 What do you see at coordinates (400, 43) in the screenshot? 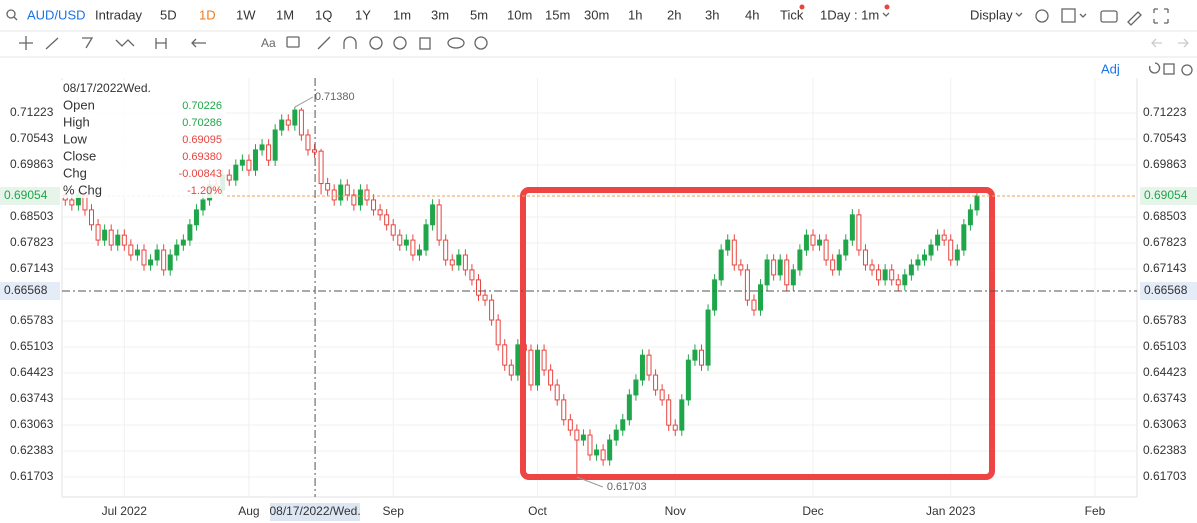
I see `hide-tool` at bounding box center [400, 43].